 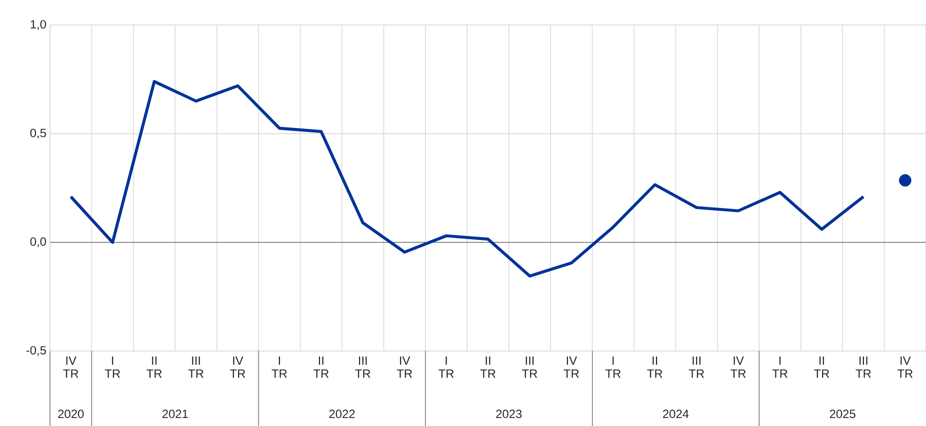 I want to click on text: 2025, so click(x=843, y=414).